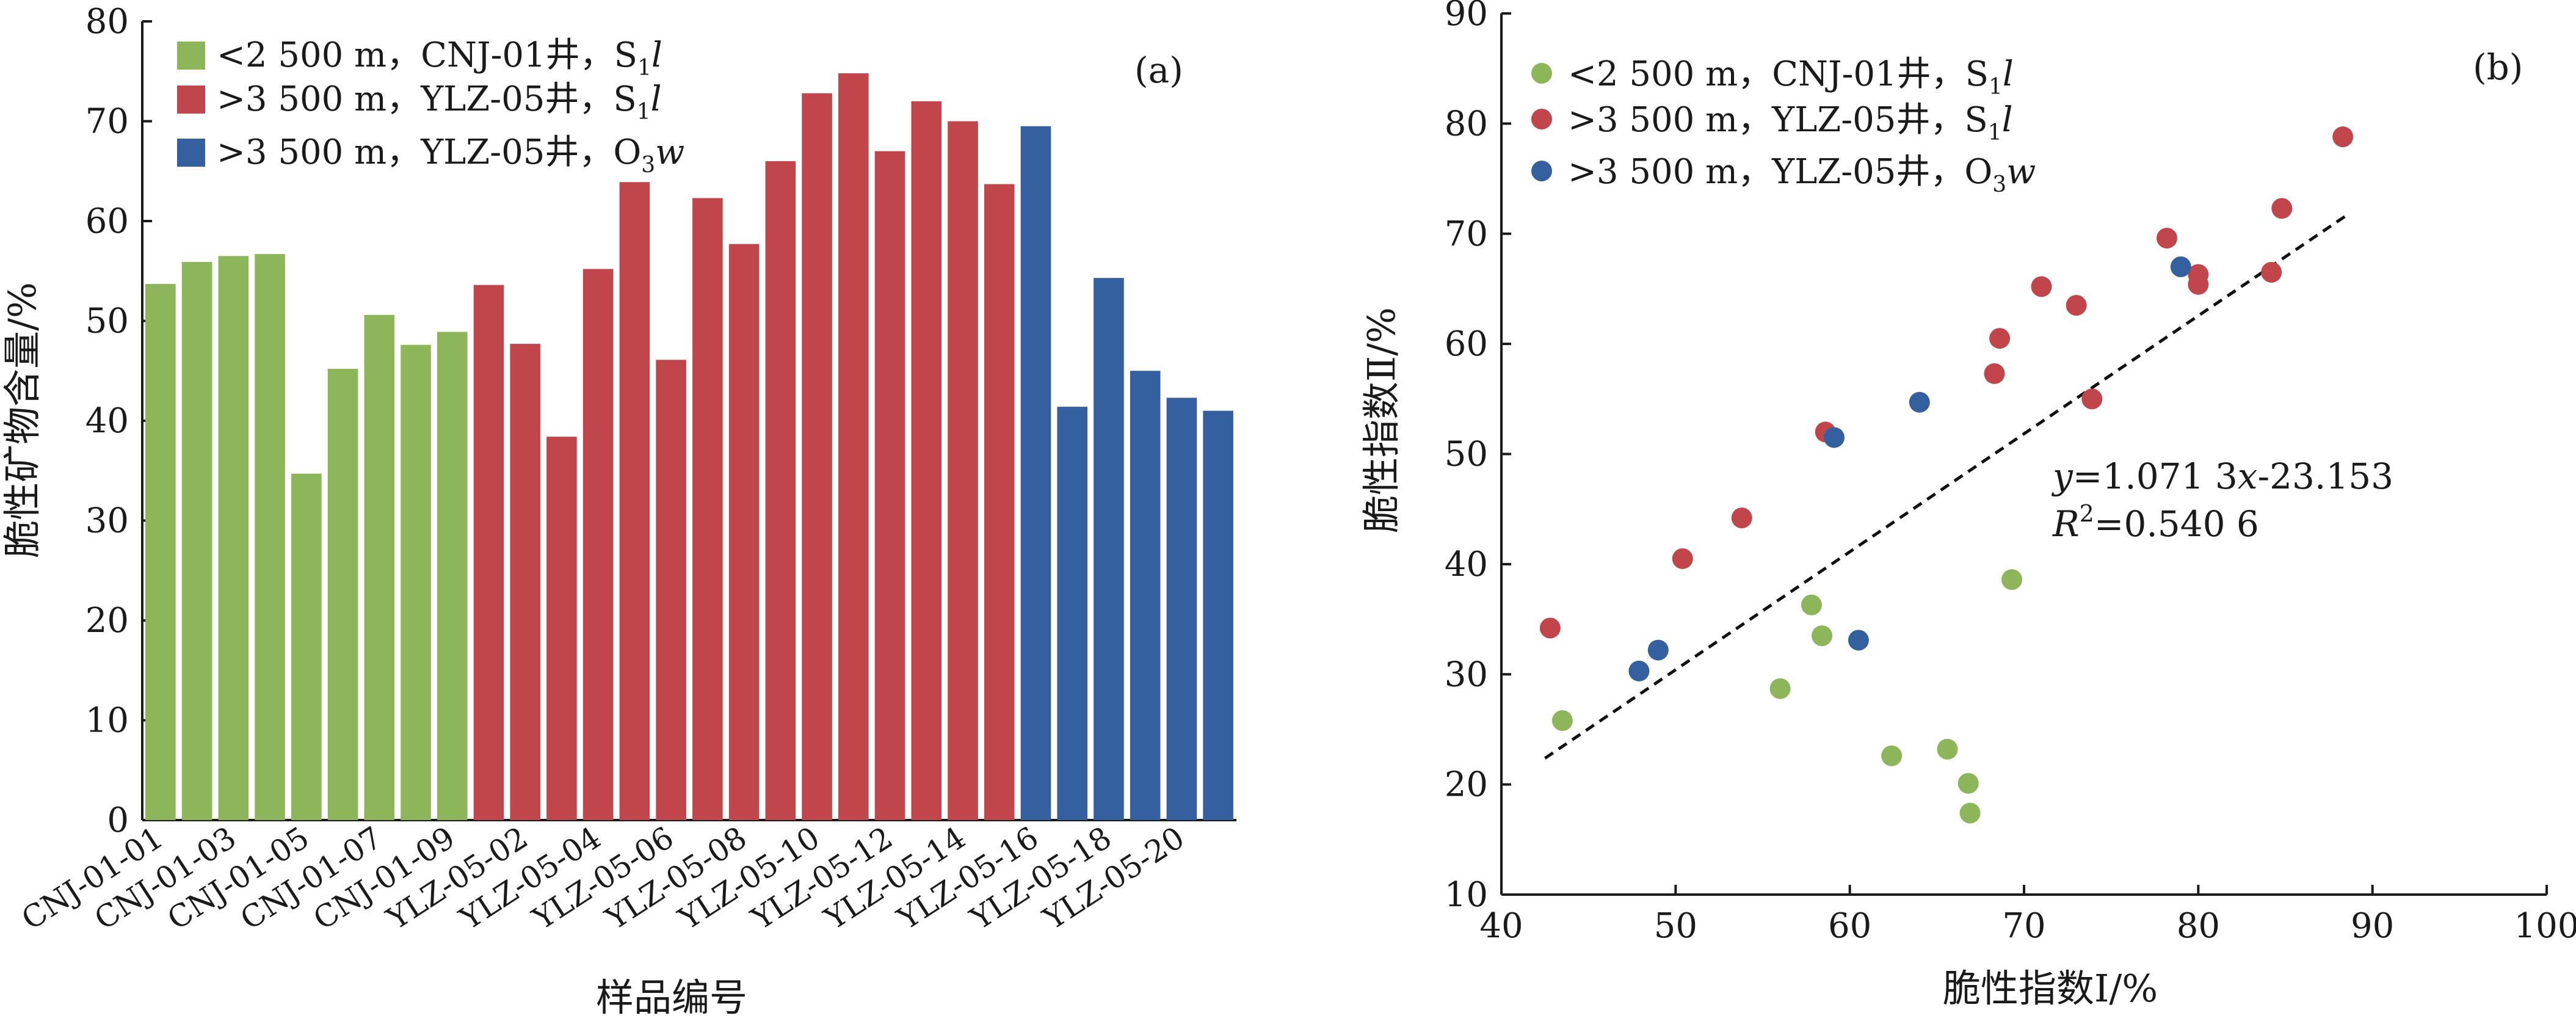 This screenshot has width=2576, height=1021. Describe the element at coordinates (2222, 476) in the screenshot. I see `regression-equation: y=1.071 3x-23.153` at that location.